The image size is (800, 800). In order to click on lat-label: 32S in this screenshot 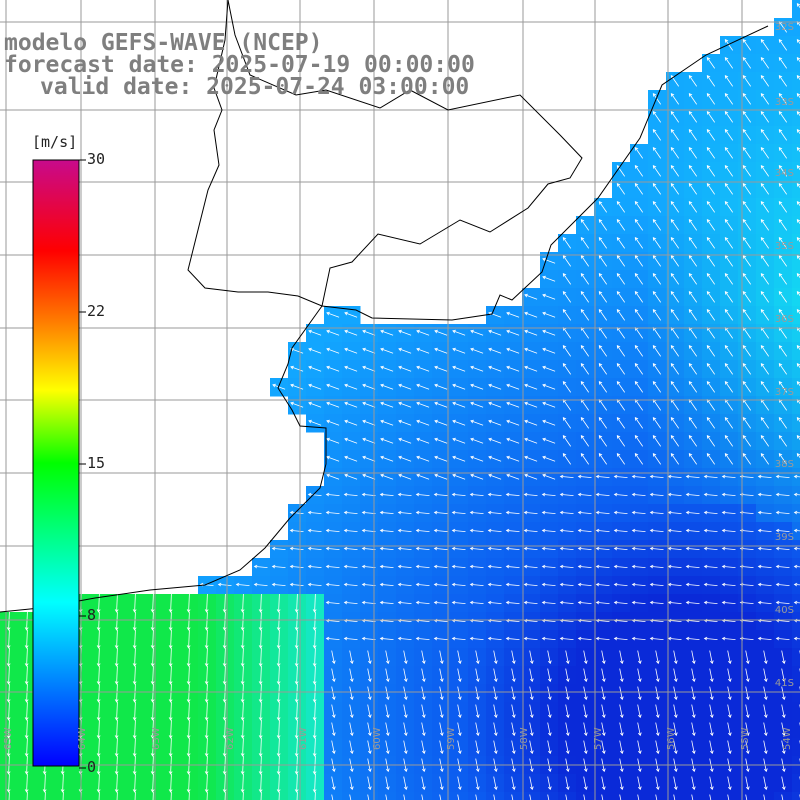, I will do `click(784, 27)`.